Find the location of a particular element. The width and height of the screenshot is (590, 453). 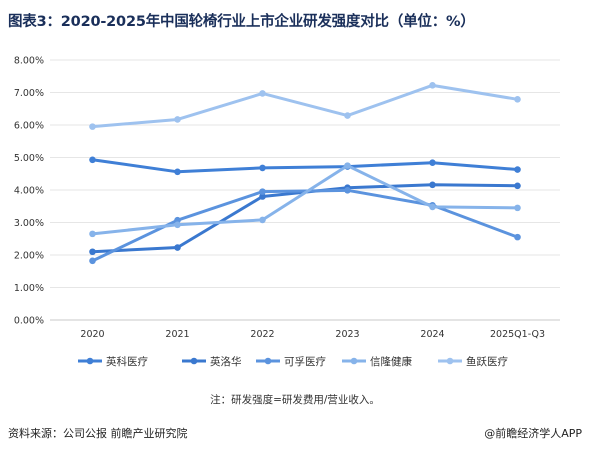

y-tick-label: 2.00% is located at coordinates (29, 256).